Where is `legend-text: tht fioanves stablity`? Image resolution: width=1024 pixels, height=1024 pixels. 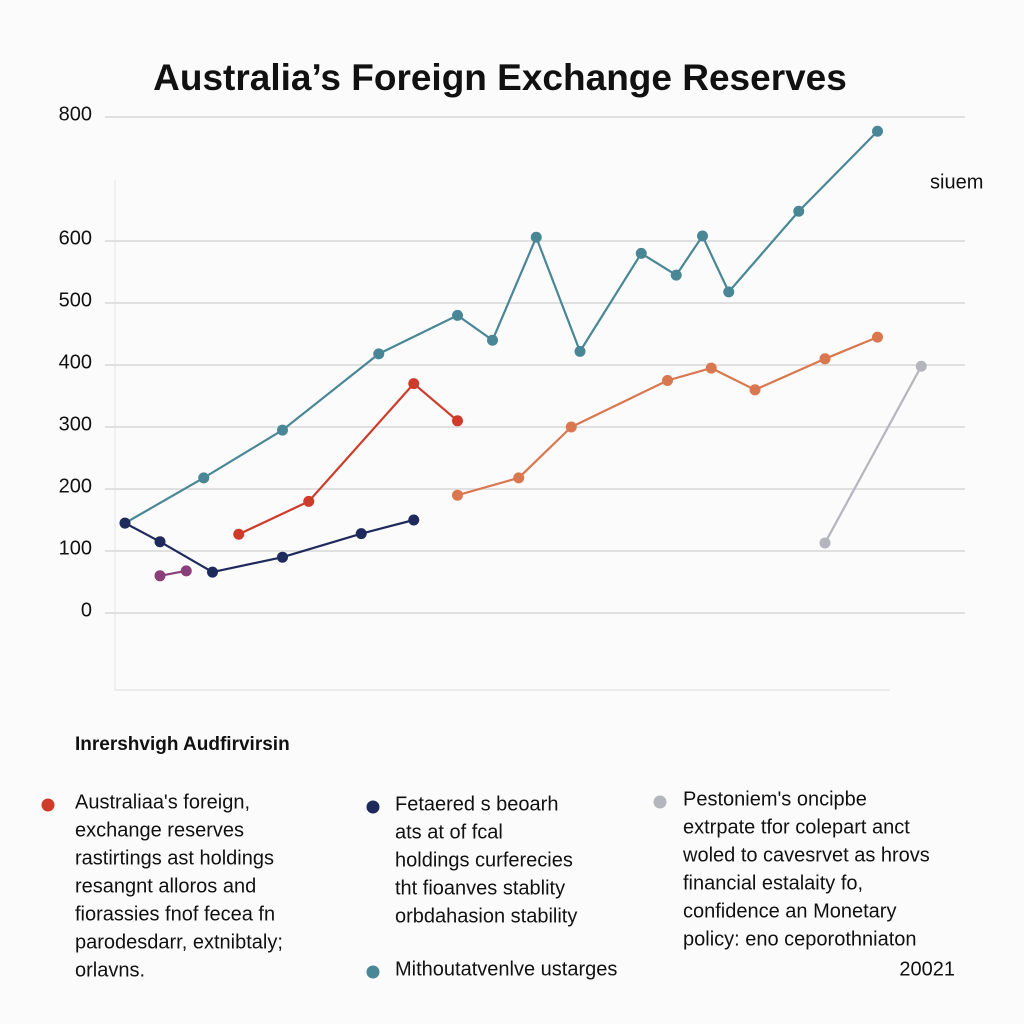
legend-text: tht fioanves stablity is located at coordinates (480, 888).